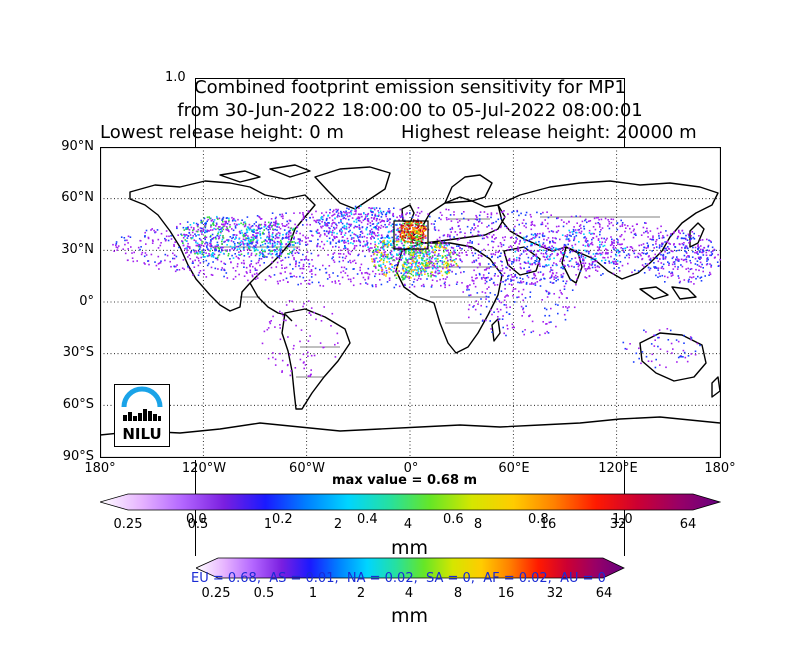  Describe the element at coordinates (408, 524) in the screenshot. I see `colorbar-main-tick: 4` at that location.